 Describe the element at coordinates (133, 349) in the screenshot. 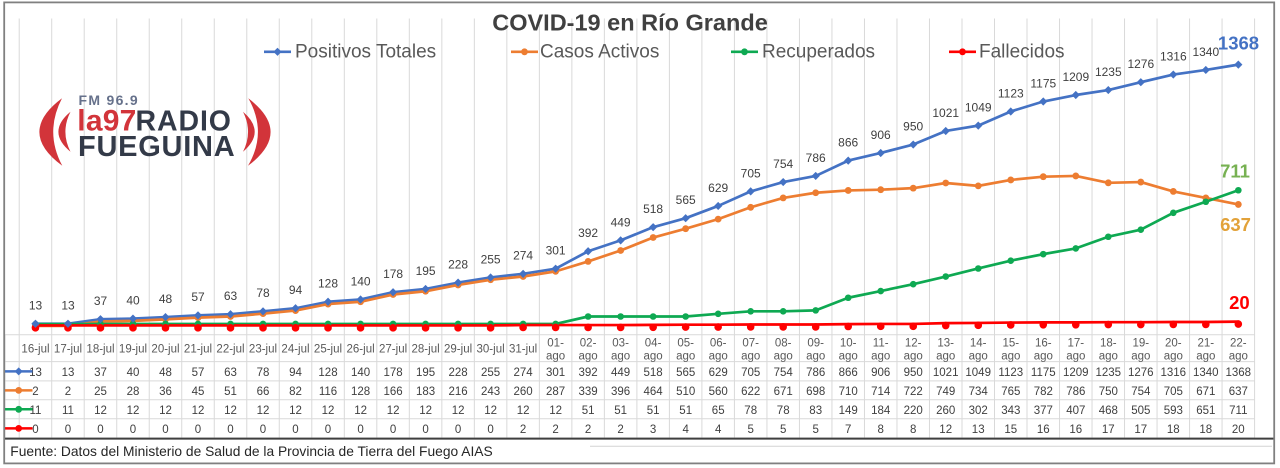

I see `svg-text: 19-jul` at that location.